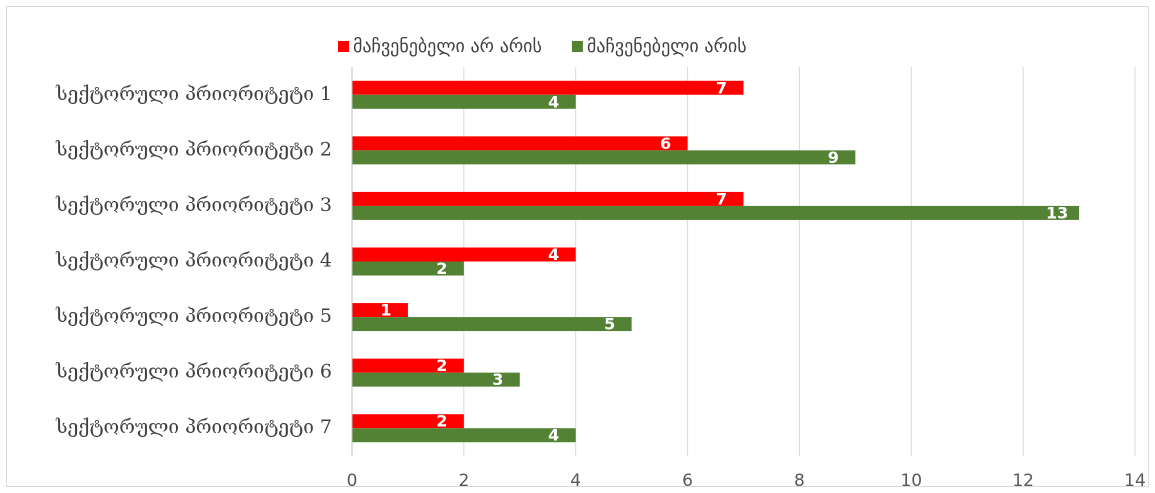  I want to click on value-label: 13, so click(1057, 212).